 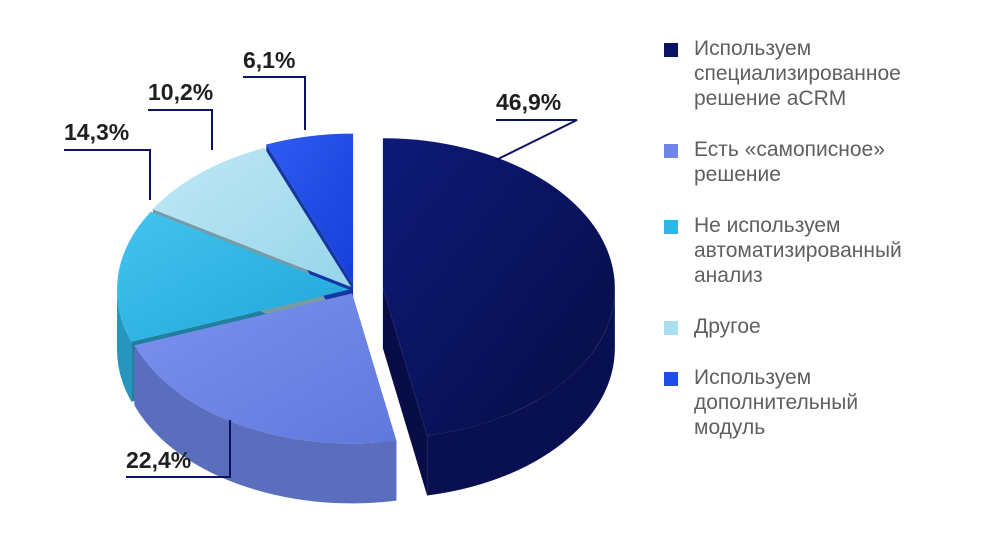 What do you see at coordinates (158, 460) in the screenshot?
I see `data-label-1: 22,4%` at bounding box center [158, 460].